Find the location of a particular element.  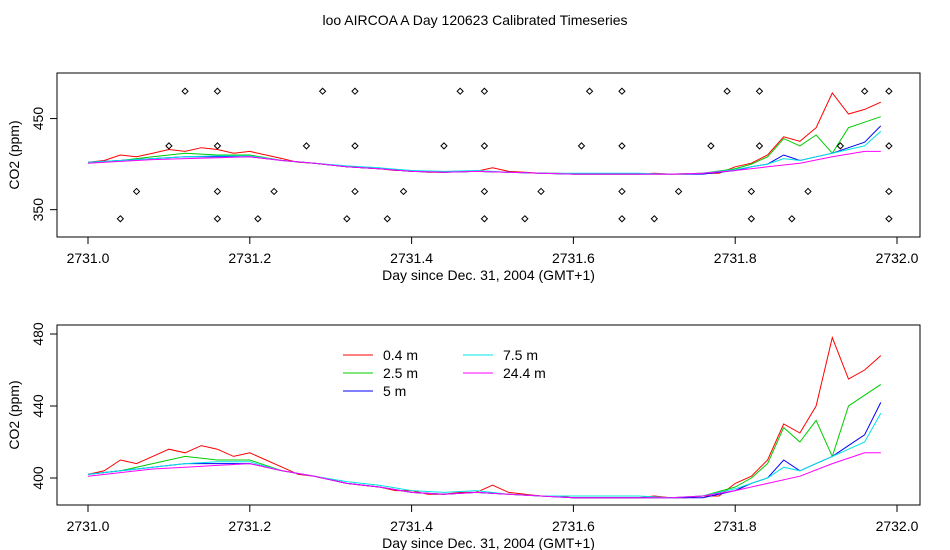

legend-label: 7.5 m is located at coordinates (520, 355).